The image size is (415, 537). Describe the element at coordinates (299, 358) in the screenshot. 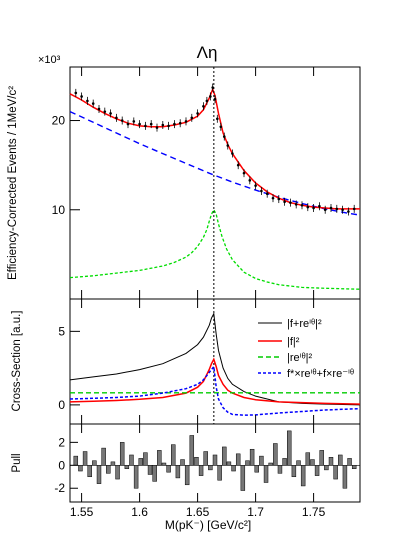

I see `legend-label-r: |reⁱᶿ|²` at that location.